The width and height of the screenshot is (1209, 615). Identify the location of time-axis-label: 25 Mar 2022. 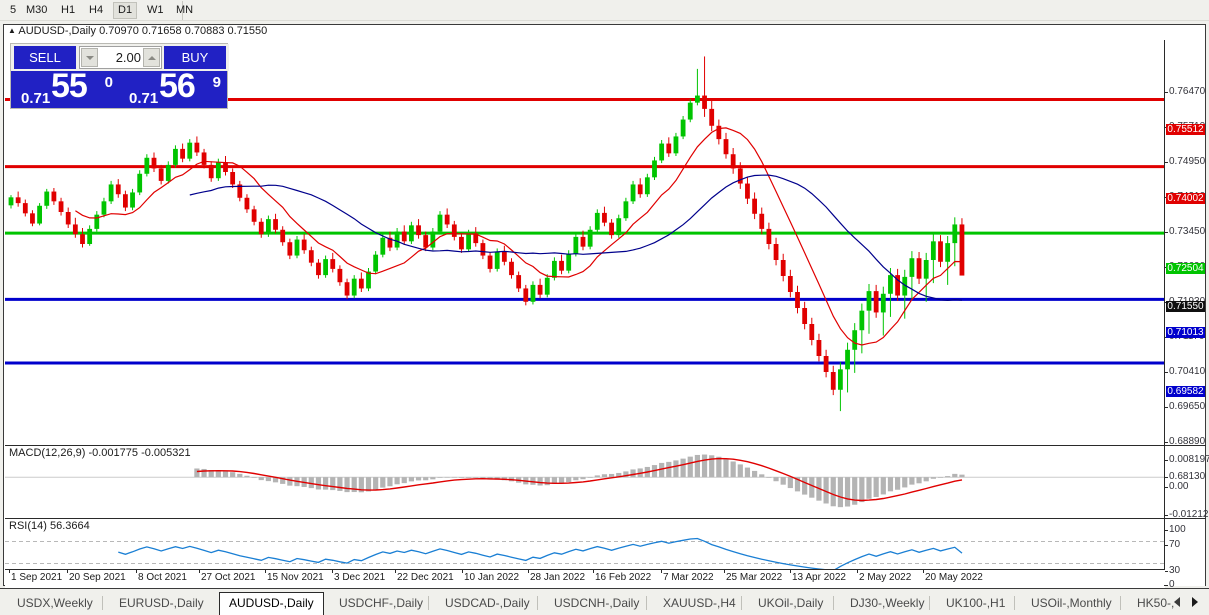
(754, 577).